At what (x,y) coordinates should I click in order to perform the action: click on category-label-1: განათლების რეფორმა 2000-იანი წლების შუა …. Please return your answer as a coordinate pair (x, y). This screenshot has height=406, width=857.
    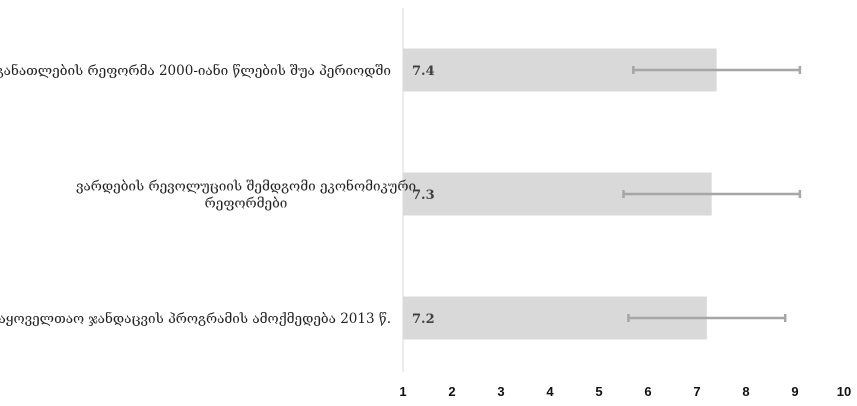
    Looking at the image, I should click on (195, 71).